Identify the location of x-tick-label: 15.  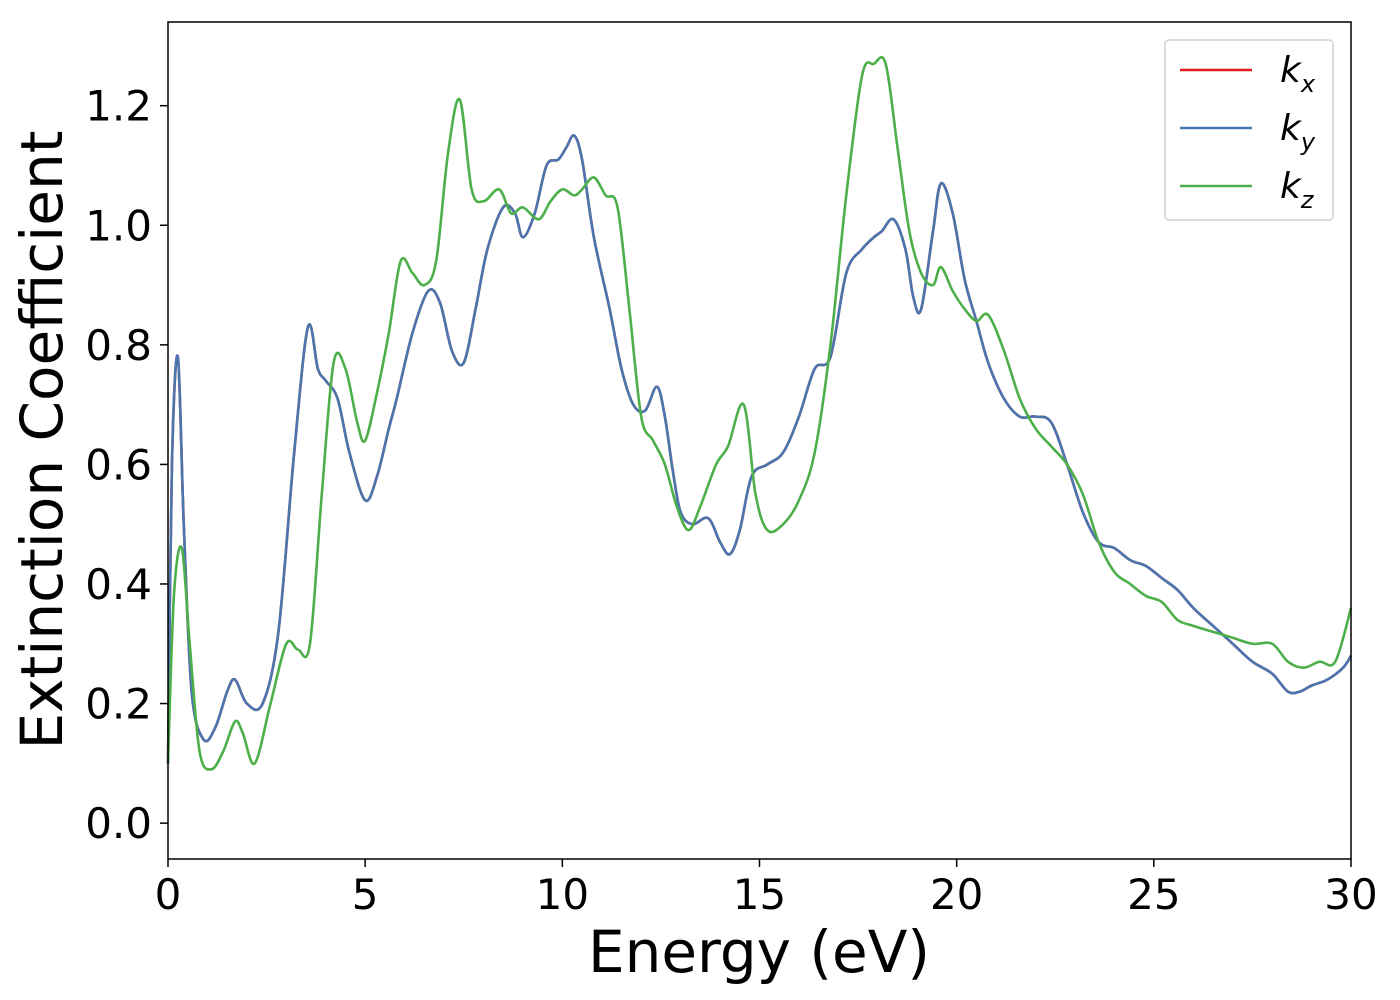
(759, 894).